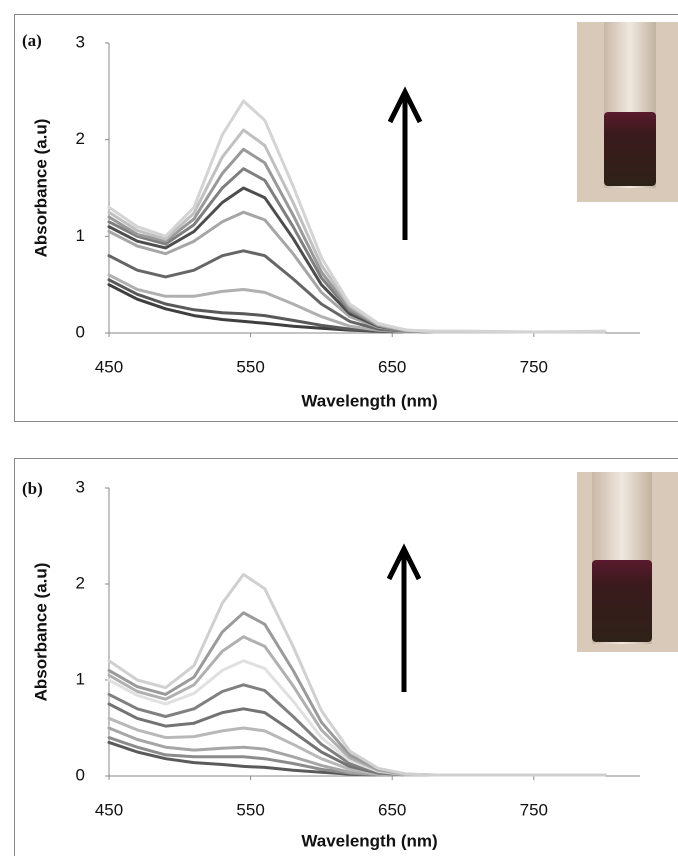 This screenshot has width=678, height=861. Describe the element at coordinates (32, 488) in the screenshot. I see `panel-label: (b)` at that location.